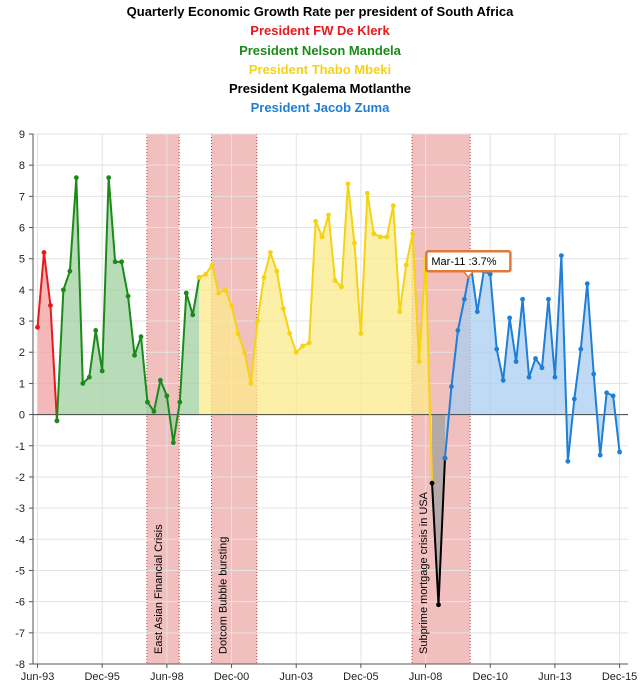 This screenshot has height=698, width=640. What do you see at coordinates (20, 571) in the screenshot?
I see `y-tick-label: -5` at bounding box center [20, 571].